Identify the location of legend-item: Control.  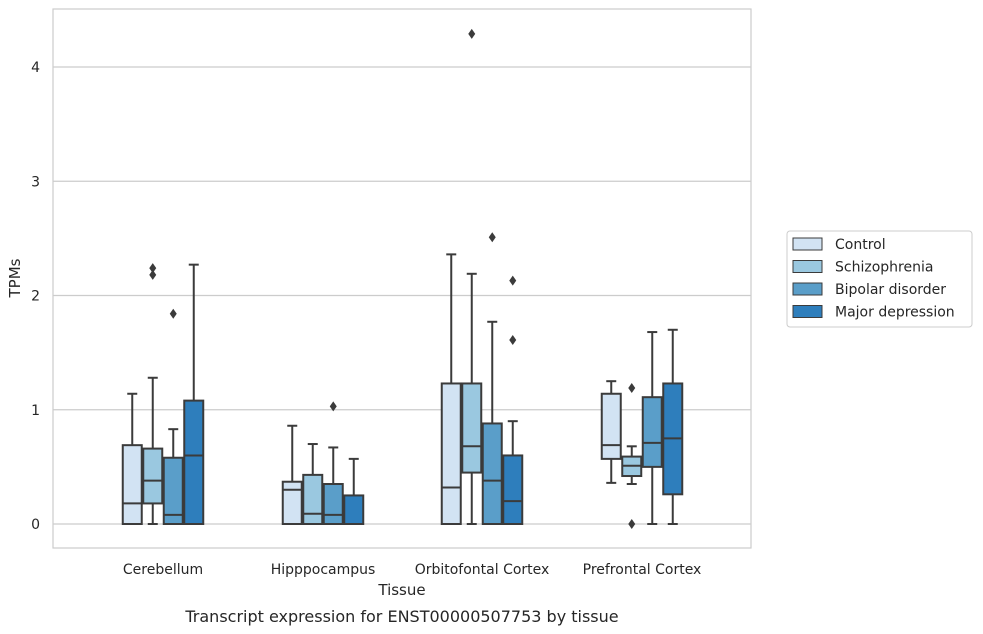
(839, 245).